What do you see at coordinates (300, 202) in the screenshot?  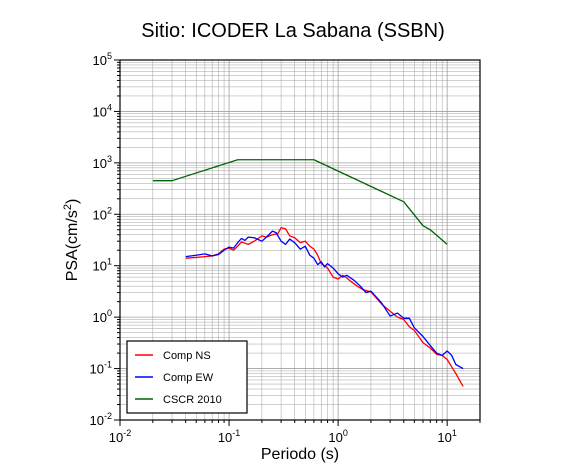 I see `series-line-cscr-2010` at bounding box center [300, 202].